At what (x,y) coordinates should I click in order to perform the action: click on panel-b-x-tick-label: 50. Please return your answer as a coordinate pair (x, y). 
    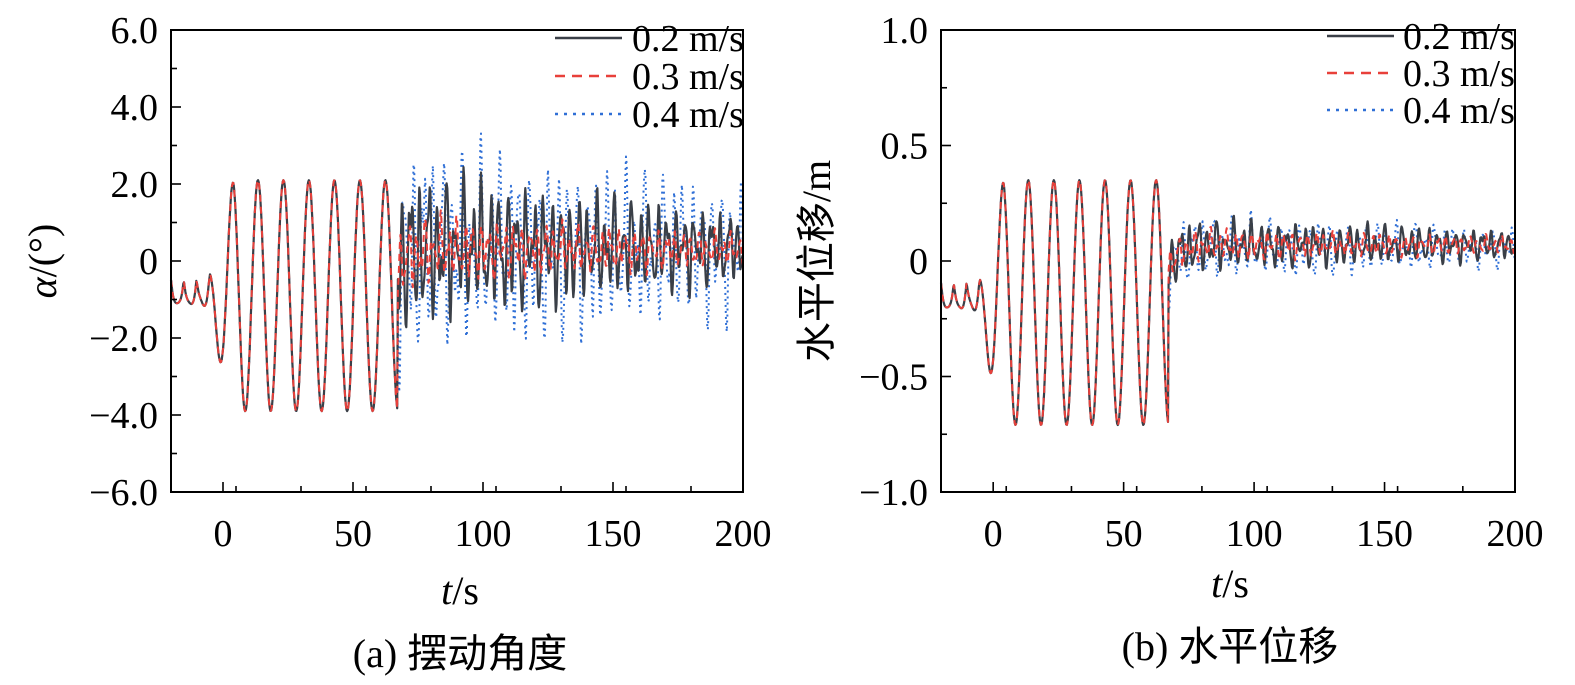
    Looking at the image, I should click on (1124, 534).